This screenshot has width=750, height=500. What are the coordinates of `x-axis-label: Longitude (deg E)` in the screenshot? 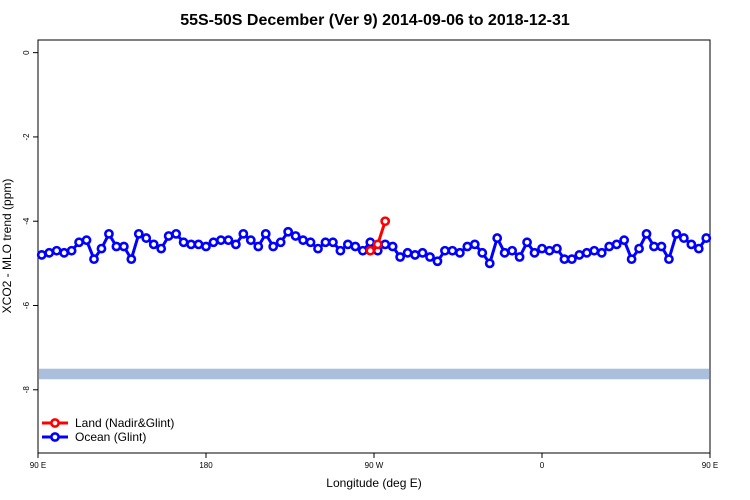 It's located at (373, 483).